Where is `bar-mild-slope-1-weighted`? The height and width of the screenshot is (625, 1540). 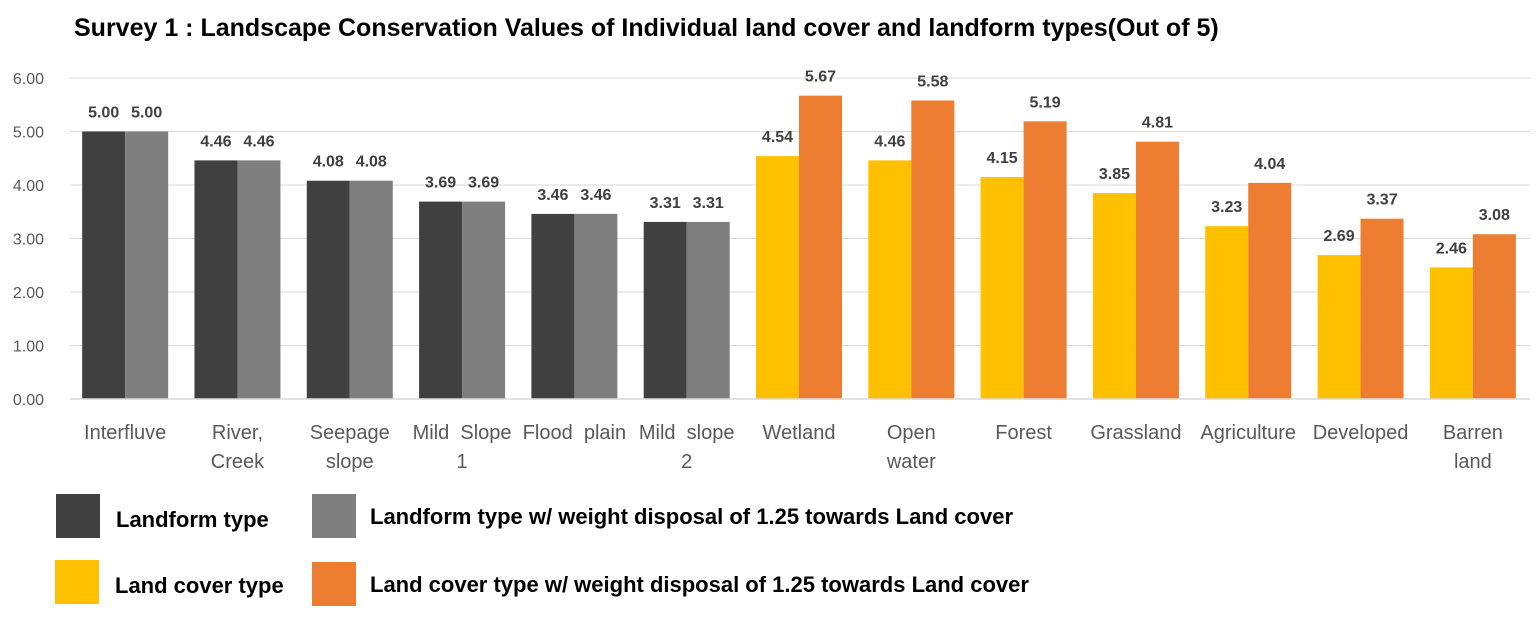
bar-mild-slope-1-weighted is located at coordinates (484, 300).